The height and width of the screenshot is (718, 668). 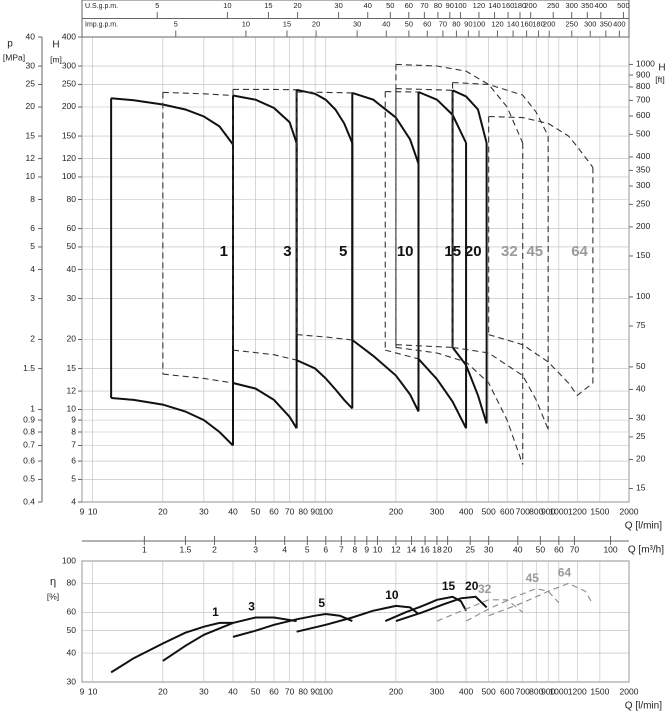 What do you see at coordinates (32, 298) in the screenshot?
I see `p-tick-label: 3` at bounding box center [32, 298].